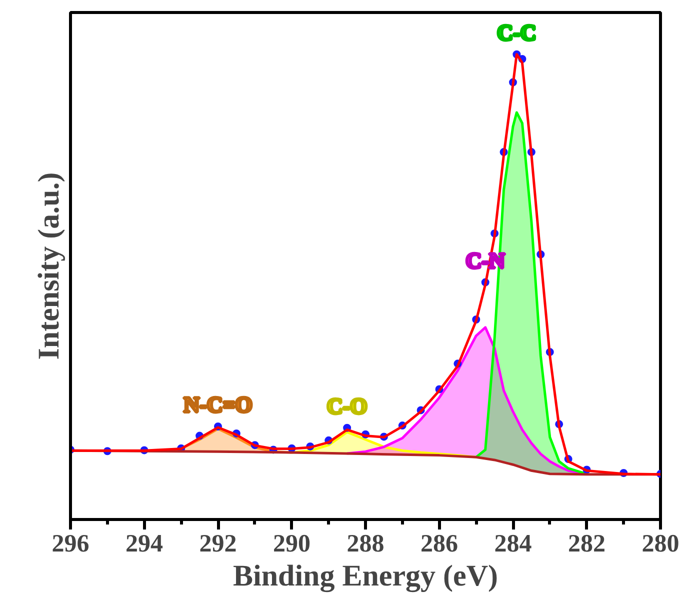 Image resolution: width=694 pixels, height=599 pixels. Describe the element at coordinates (365, 544) in the screenshot. I see `x-tick-label: 288` at that location.